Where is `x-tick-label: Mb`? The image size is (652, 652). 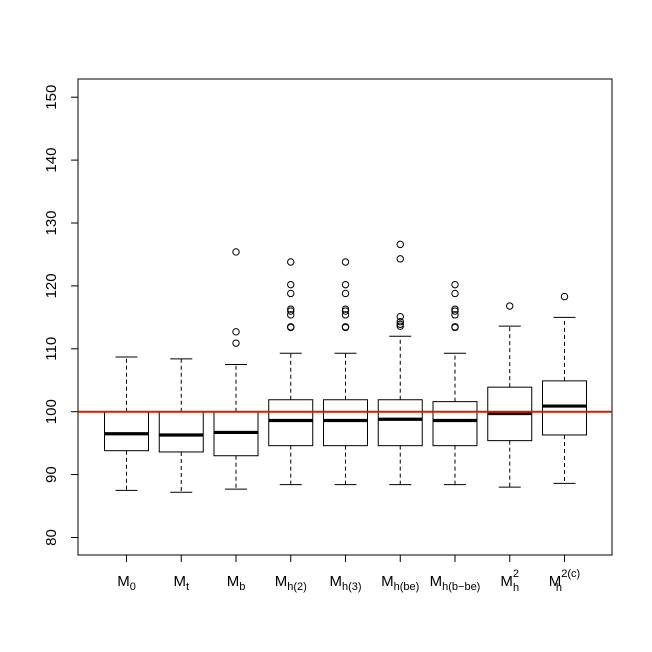 x-tick-label: Mb is located at coordinates (236, 583).